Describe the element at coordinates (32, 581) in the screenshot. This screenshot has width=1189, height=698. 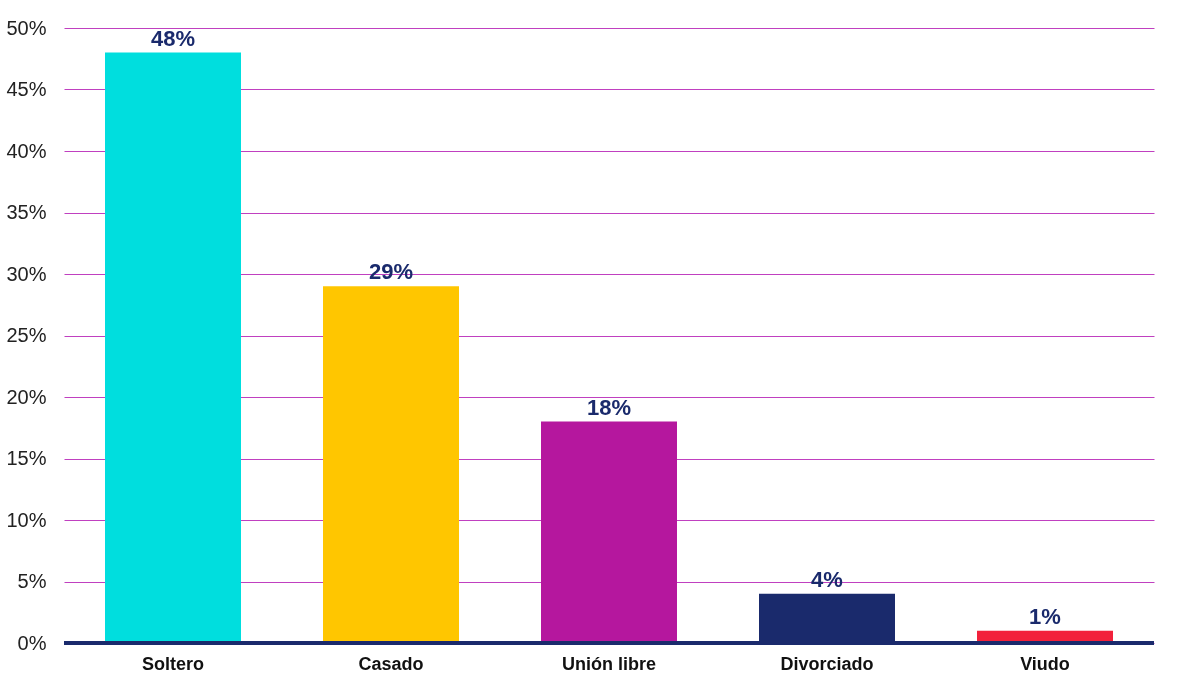
I see `y-tick-label: 5%` at that location.